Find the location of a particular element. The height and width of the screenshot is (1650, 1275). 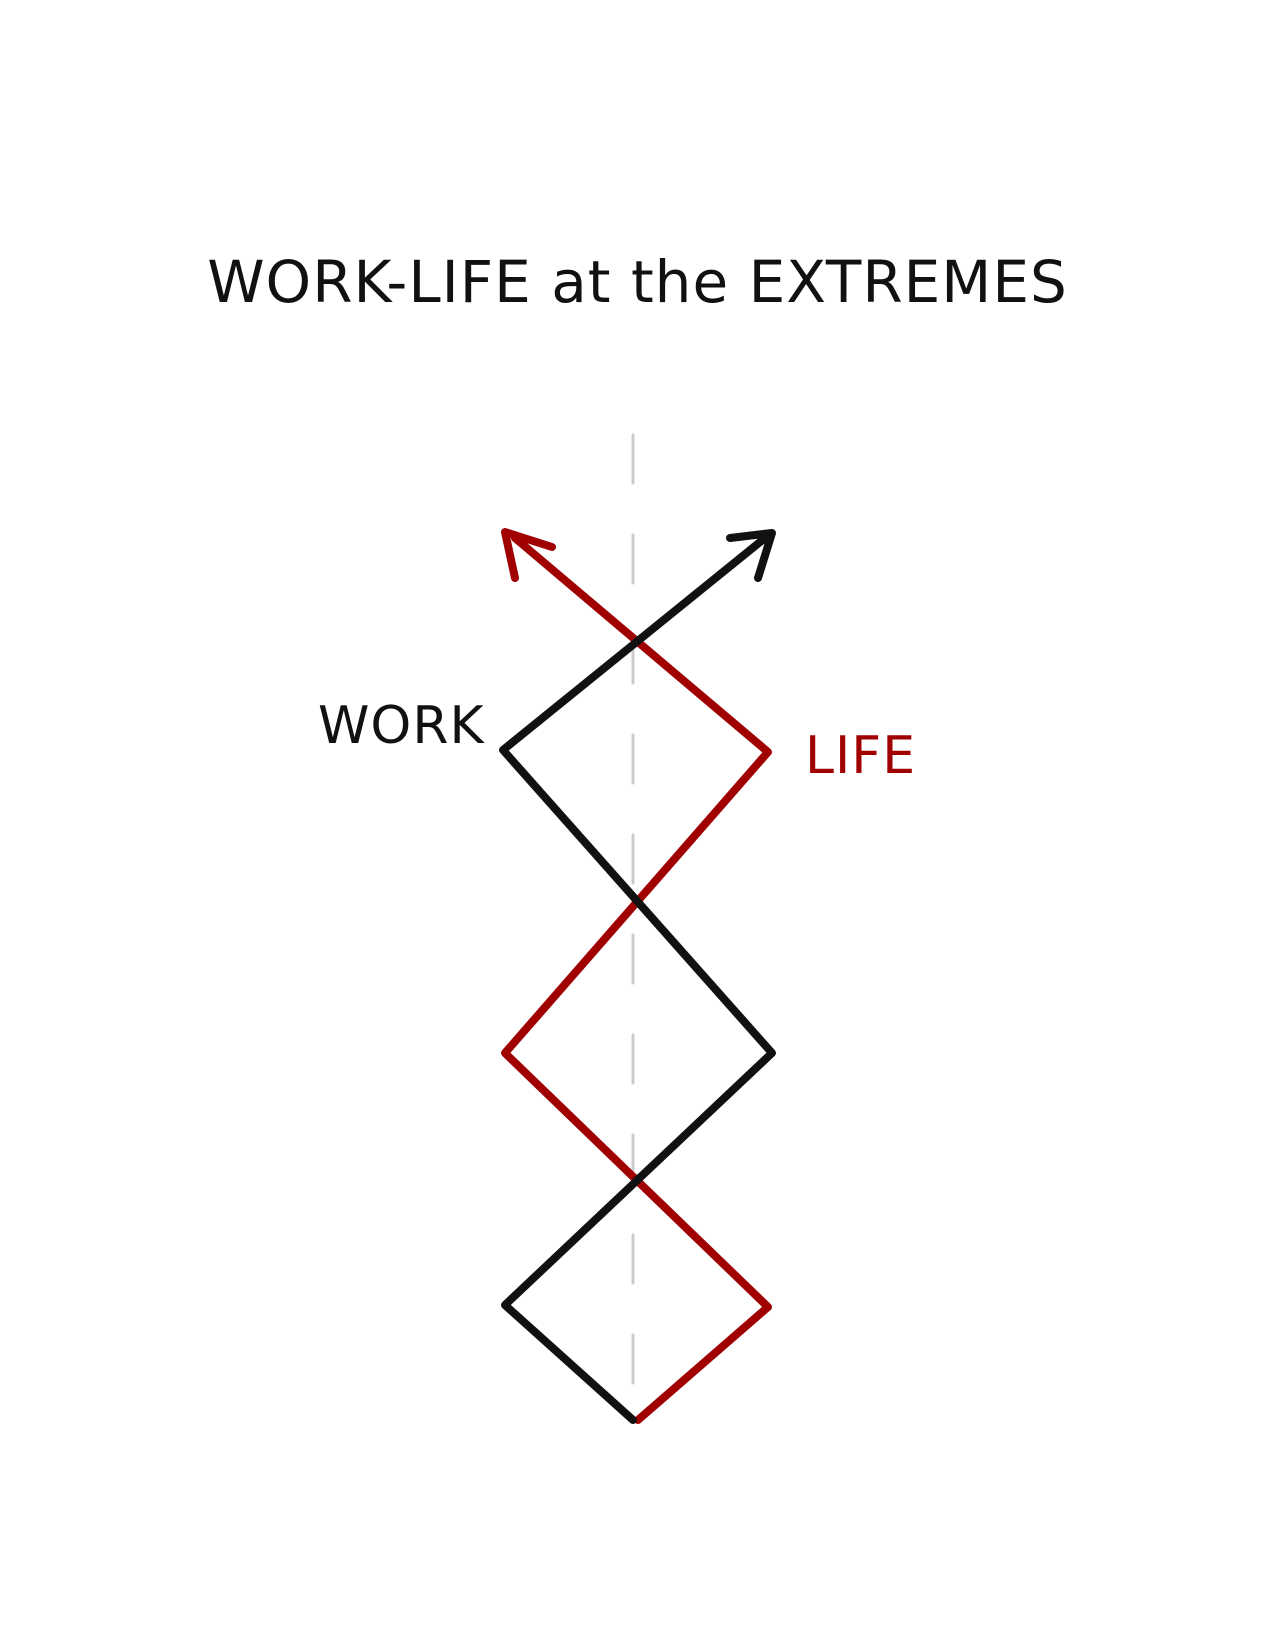

diagram-title: WORK-LIFE at the EXTREMES is located at coordinates (637, 282).